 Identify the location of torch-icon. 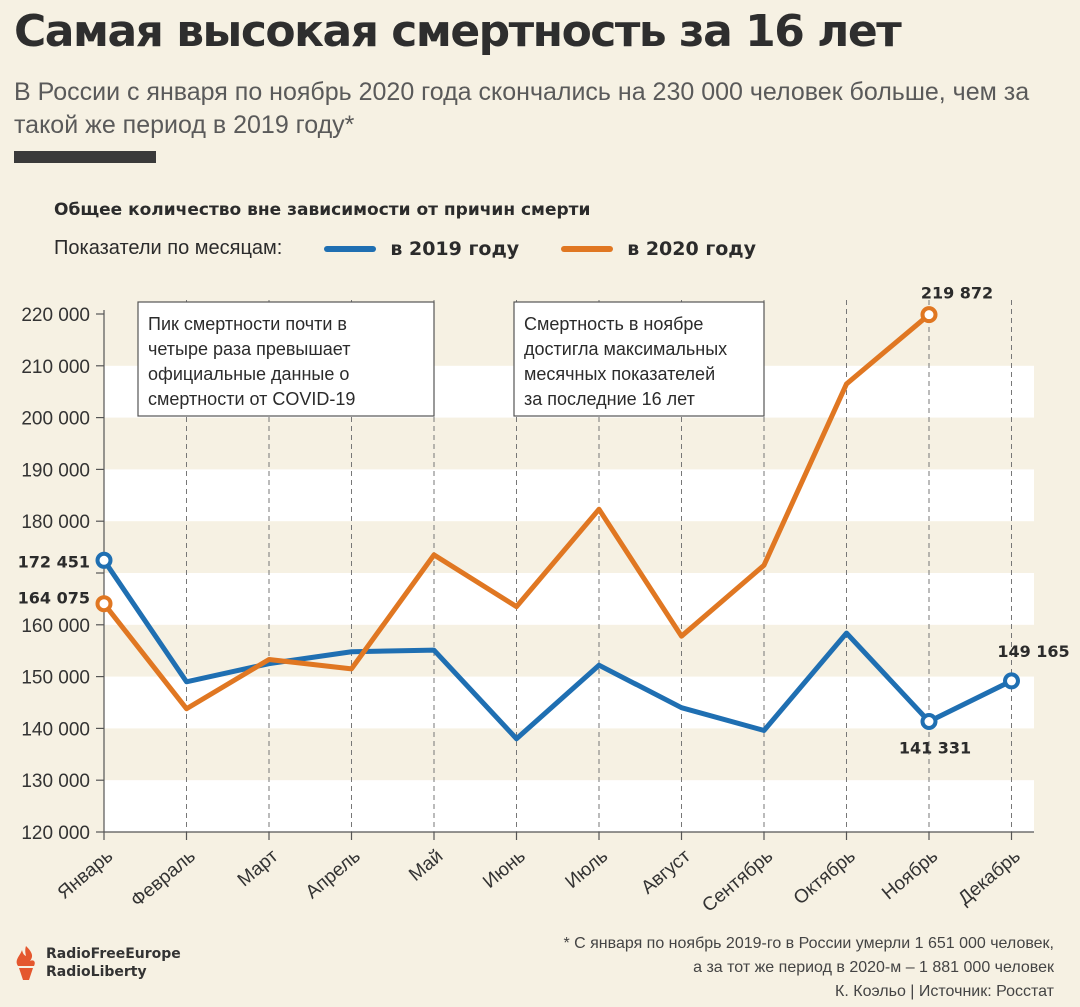
(25, 963).